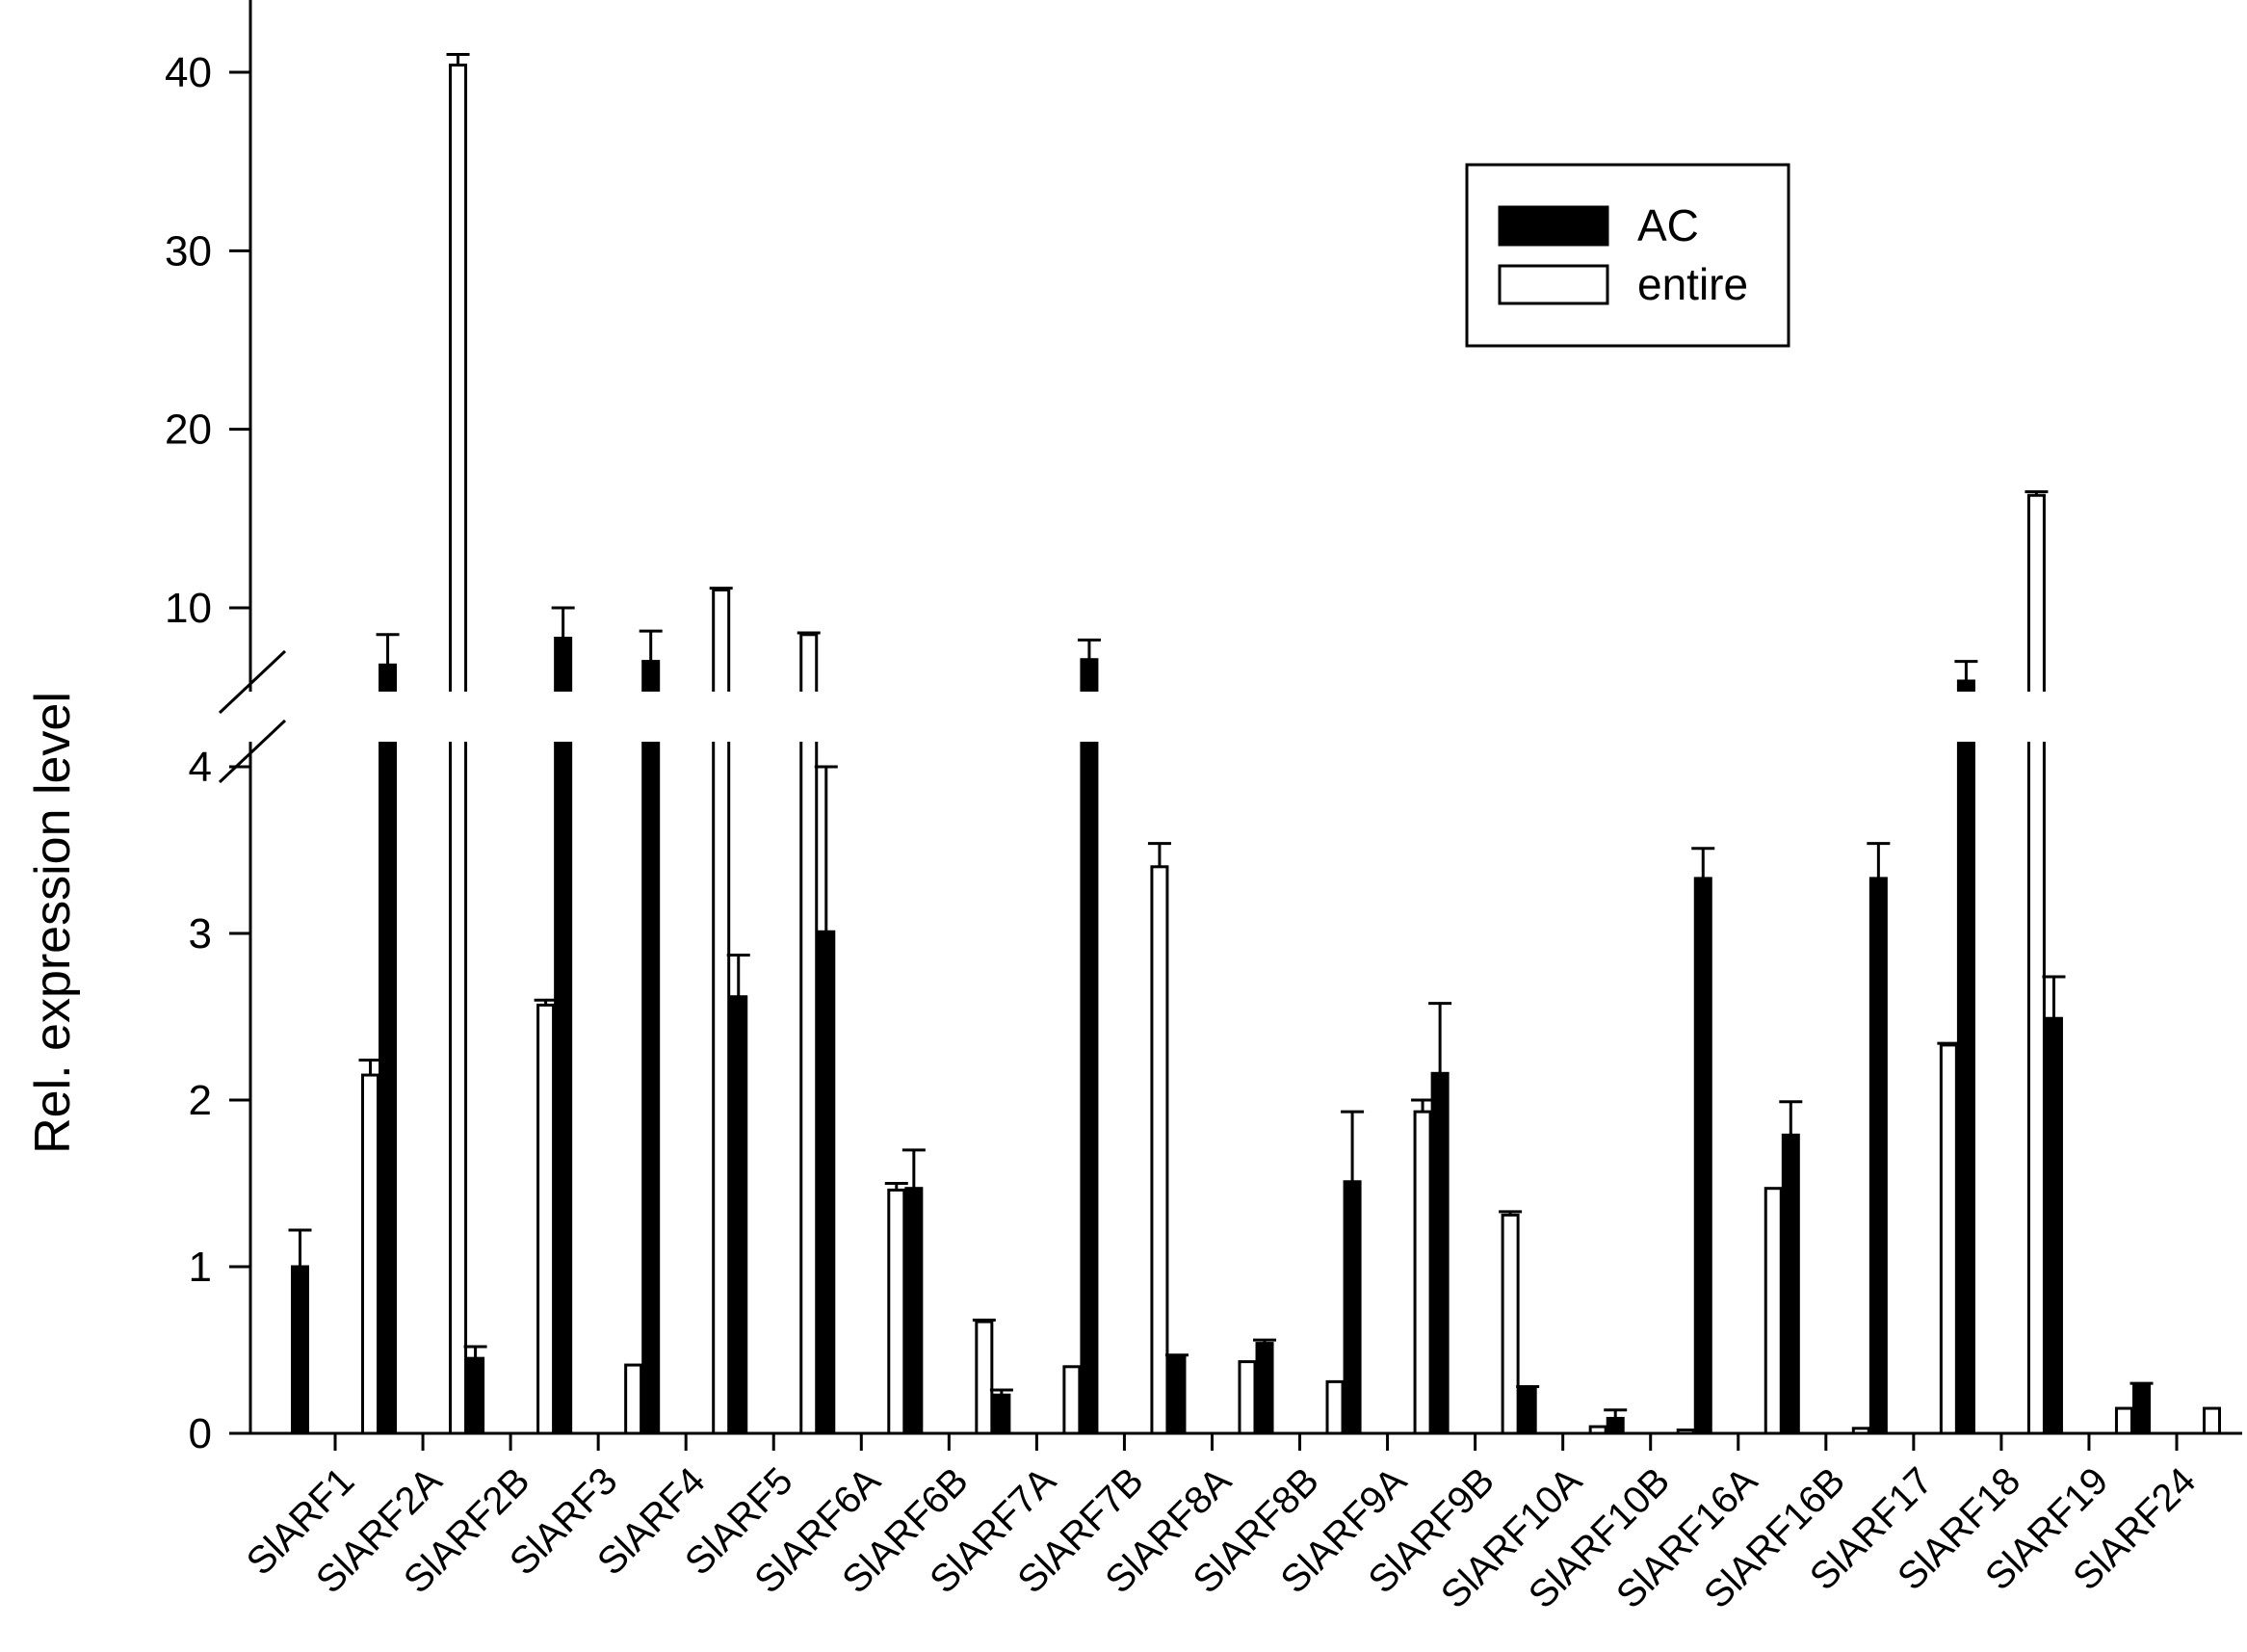  What do you see at coordinates (188, 753) in the screenshot?
I see `y-tick-labels: 0 1 2 3 4 10 20 30 40` at bounding box center [188, 753].